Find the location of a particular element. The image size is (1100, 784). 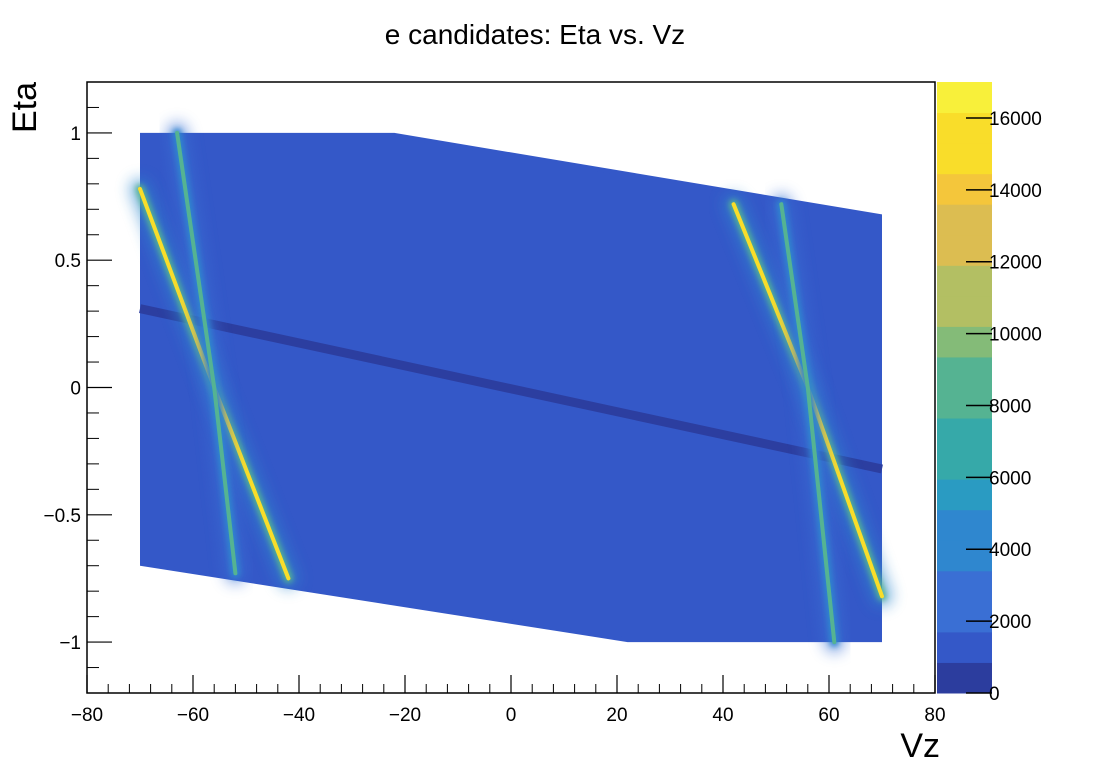

x-axis: −80 −60 −40 −20 0 20 40 60 80 is located at coordinates (508, 700).